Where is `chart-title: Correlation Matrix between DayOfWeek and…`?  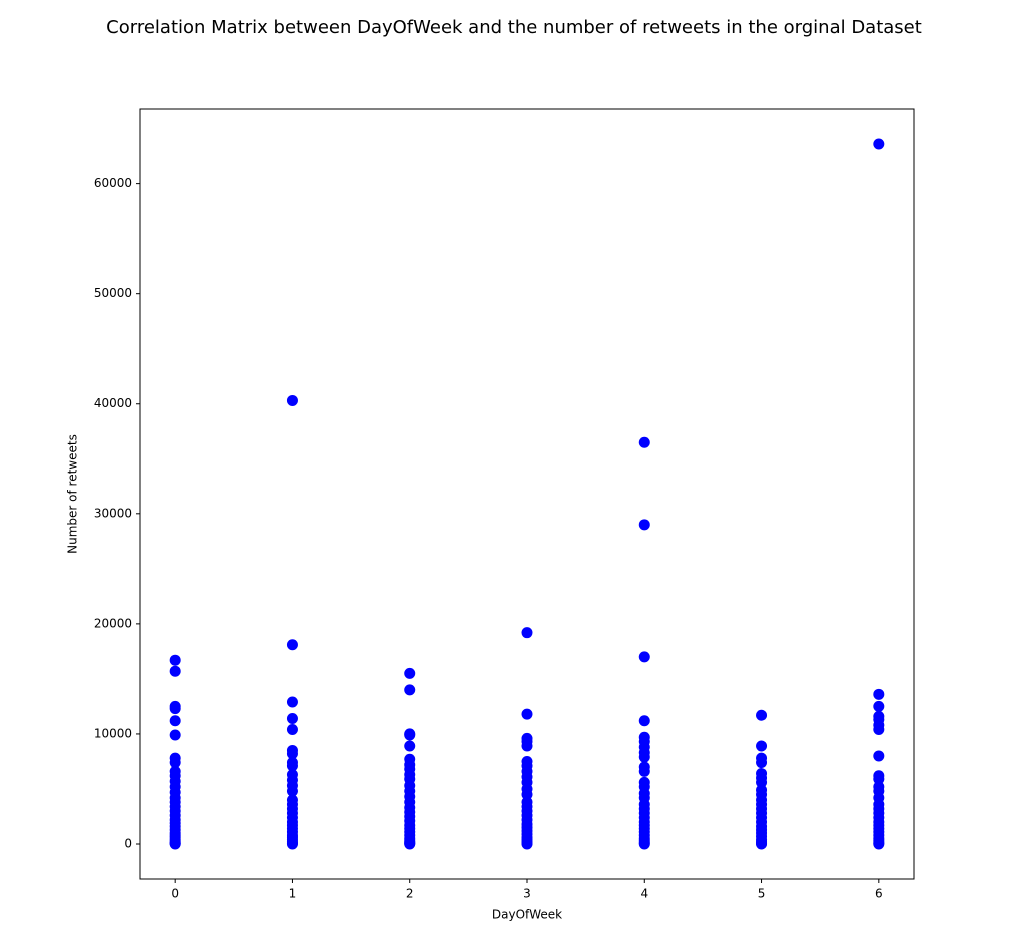
chart-title: Correlation Matrix between DayOfWeek and… is located at coordinates (514, 27).